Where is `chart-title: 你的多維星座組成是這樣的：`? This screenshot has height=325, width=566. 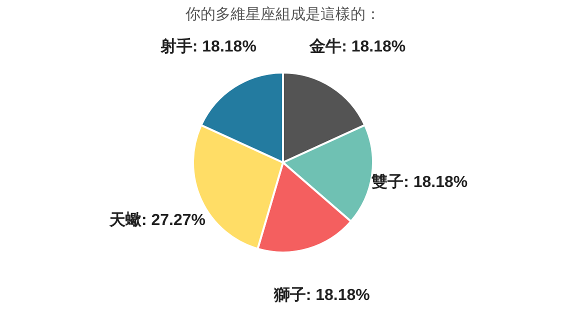
chart-title: 你的多維星座組成是這樣的： is located at coordinates (282, 14).